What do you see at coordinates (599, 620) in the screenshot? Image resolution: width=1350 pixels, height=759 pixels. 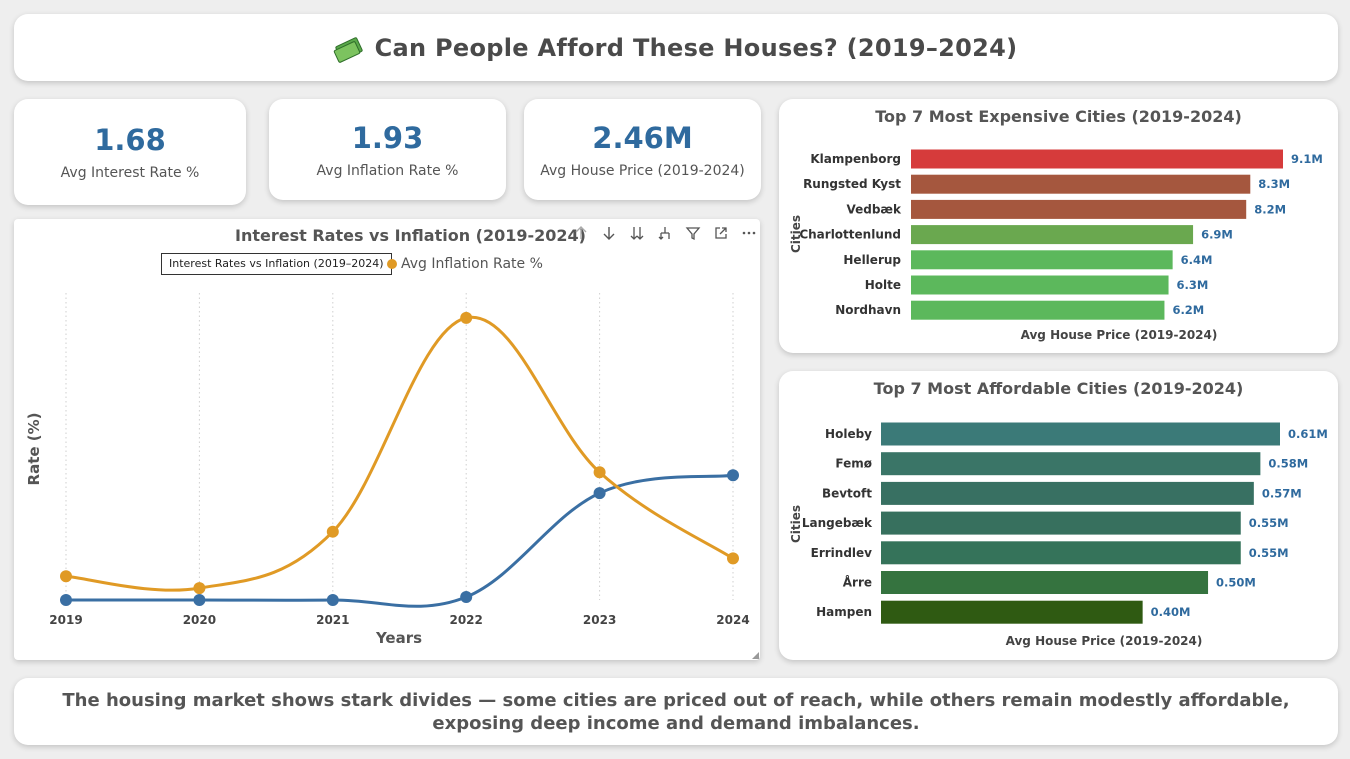 I see `x-tick-label: 2023` at bounding box center [599, 620].